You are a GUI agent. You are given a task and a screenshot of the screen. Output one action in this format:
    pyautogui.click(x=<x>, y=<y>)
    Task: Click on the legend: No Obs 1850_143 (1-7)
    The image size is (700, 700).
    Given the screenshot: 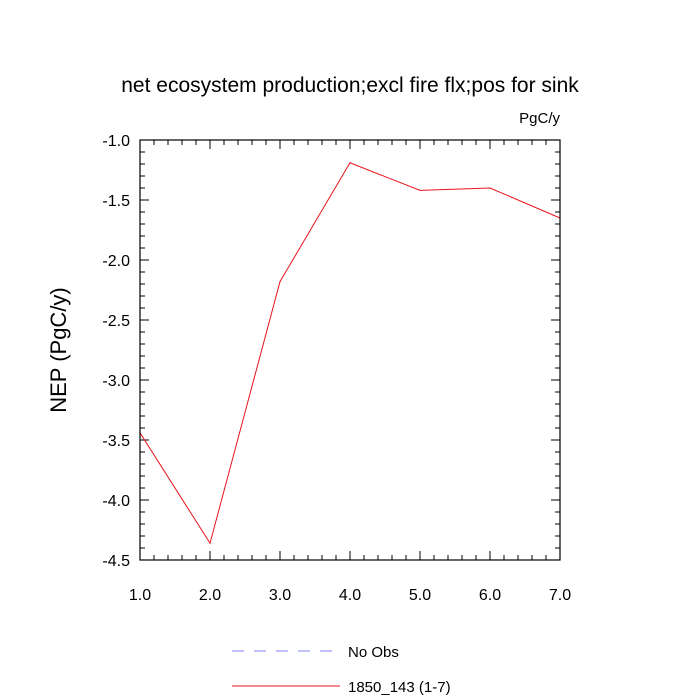 What is the action you would take?
    pyautogui.click(x=341, y=670)
    